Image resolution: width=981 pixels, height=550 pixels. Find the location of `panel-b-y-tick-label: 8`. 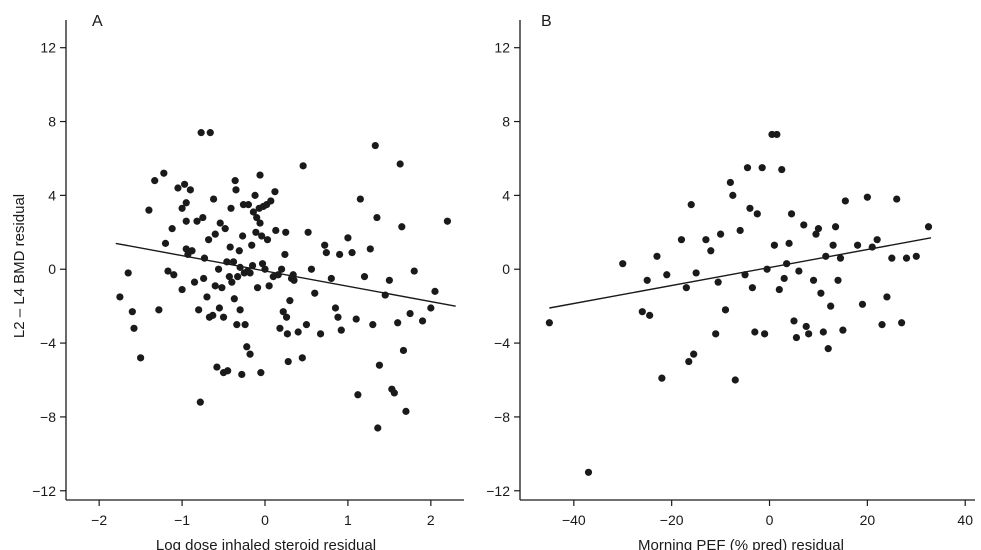

panel-b-y-tick-label: 8 is located at coordinates (506, 122).